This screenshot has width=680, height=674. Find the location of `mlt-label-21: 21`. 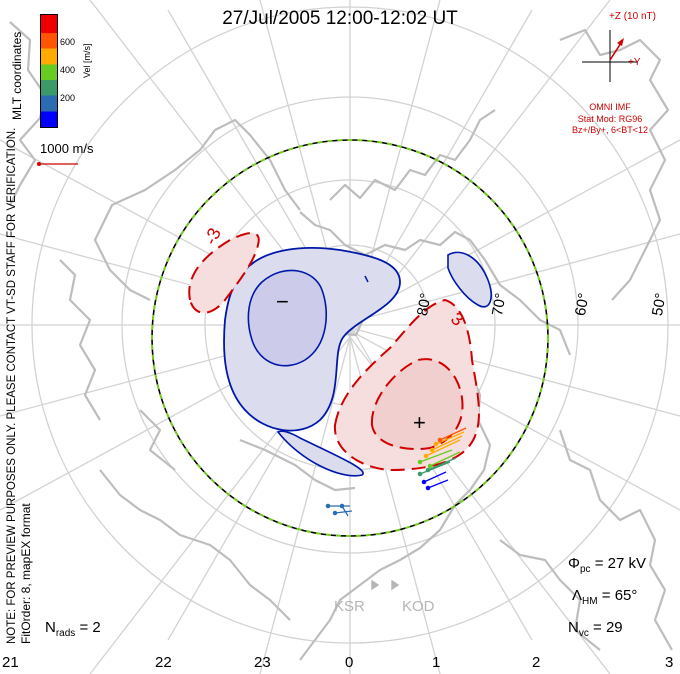

mlt-label-21: 21 is located at coordinates (10, 662).